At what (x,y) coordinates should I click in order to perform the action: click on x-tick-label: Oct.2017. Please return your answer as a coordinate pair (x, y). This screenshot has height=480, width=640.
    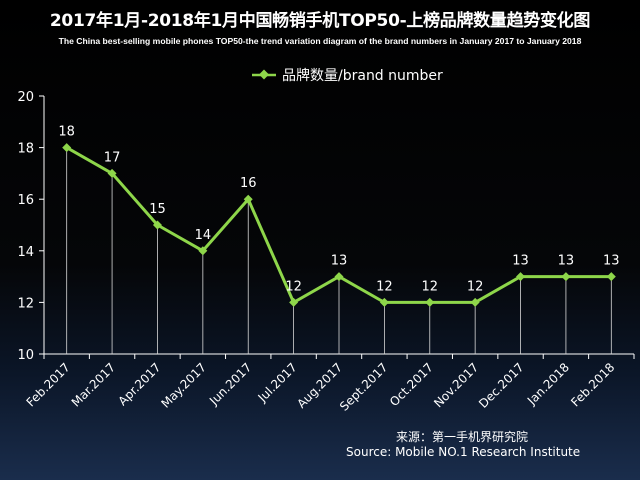
    Looking at the image, I should click on (411, 384).